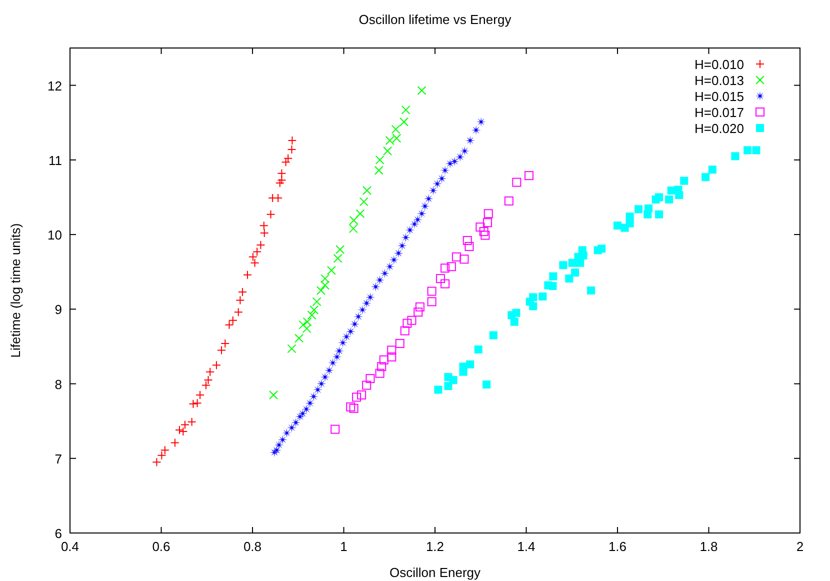 This screenshot has height=581, width=830. I want to click on x-tick-label: 1.8, so click(709, 546).